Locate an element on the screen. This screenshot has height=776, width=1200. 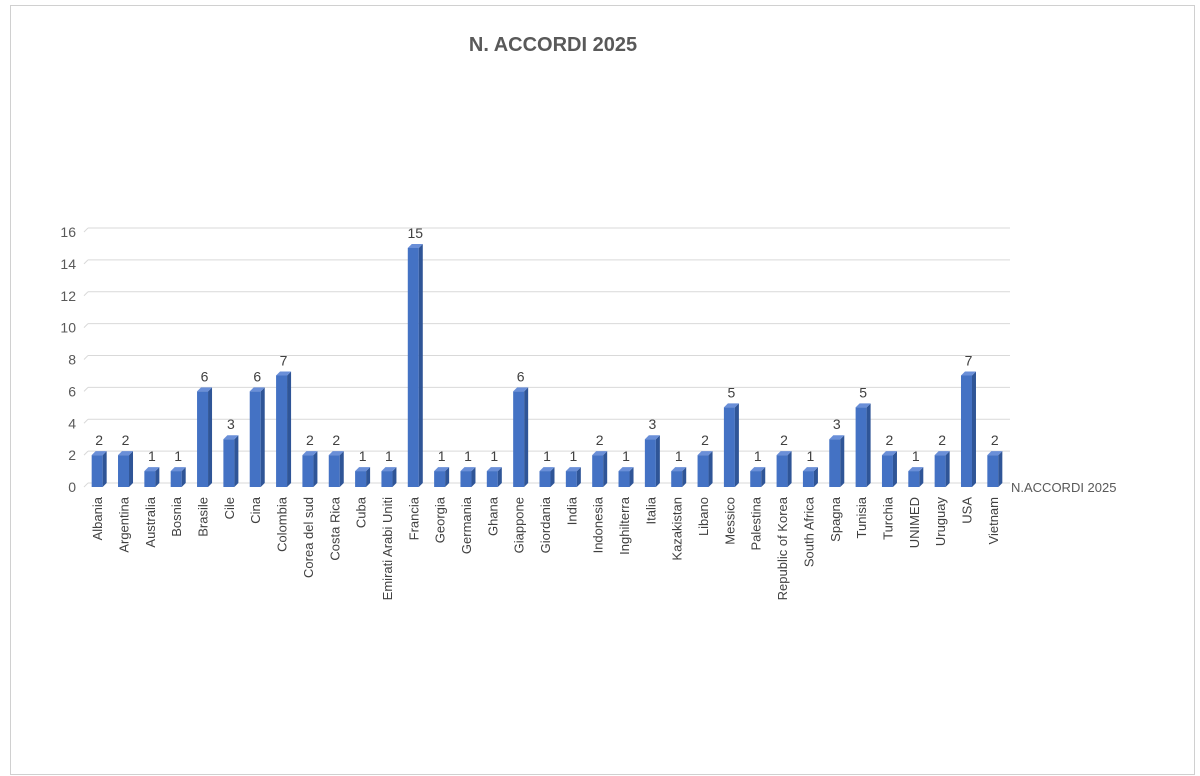
category-label: Messico is located at coordinates (729, 521).